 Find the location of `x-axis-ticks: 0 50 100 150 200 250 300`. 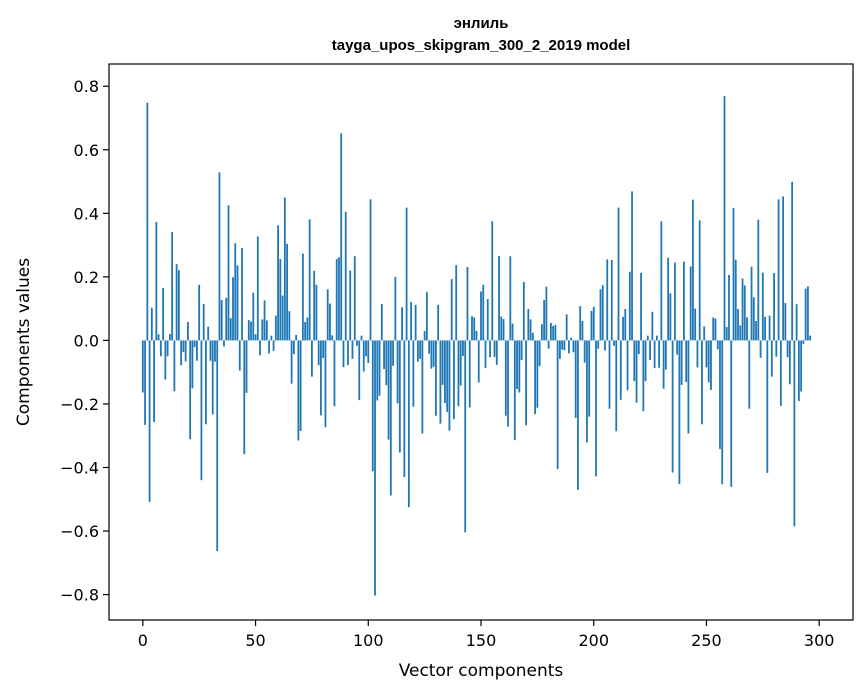

x-axis-ticks: 0 50 100 150 200 250 300 is located at coordinates (486, 635).